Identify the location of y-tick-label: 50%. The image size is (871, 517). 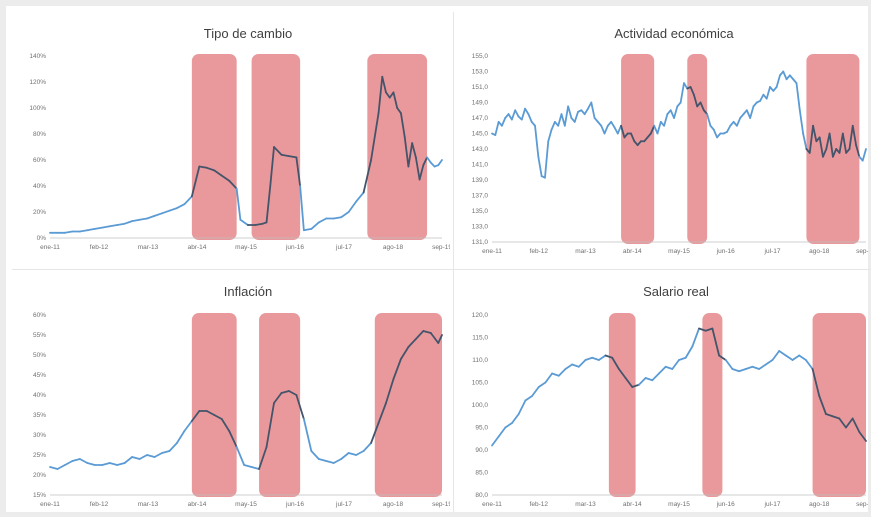
(39, 355).